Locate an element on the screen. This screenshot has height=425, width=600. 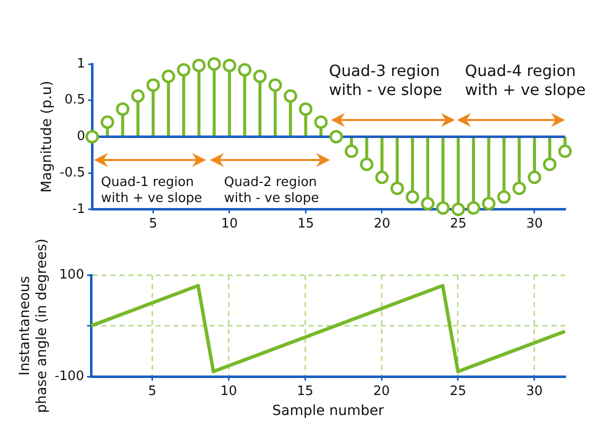
y-tick-label: 100 is located at coordinates (71, 274).